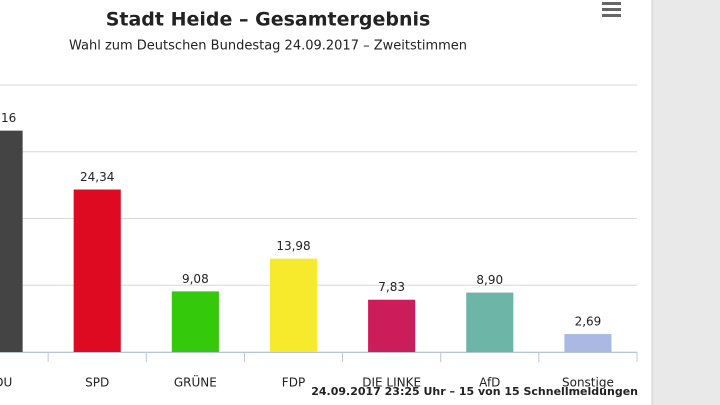 This screenshot has height=405, width=720. I want to click on menu-icon, so click(611, 9).